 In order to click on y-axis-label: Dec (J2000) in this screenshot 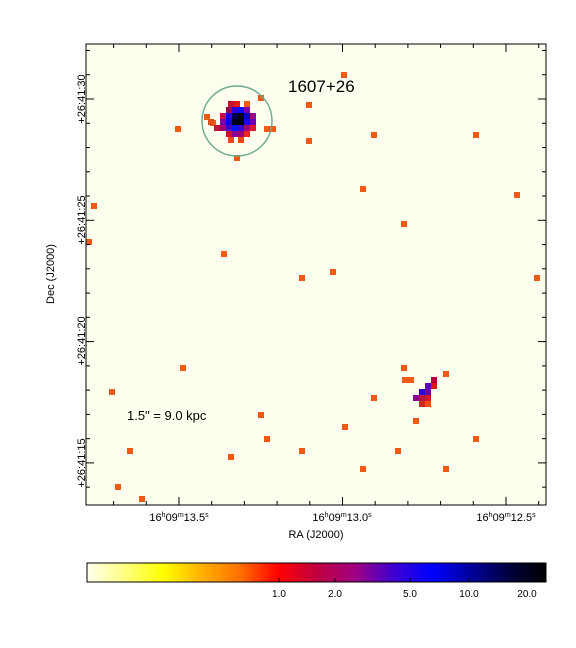, I will do `click(51, 274)`.